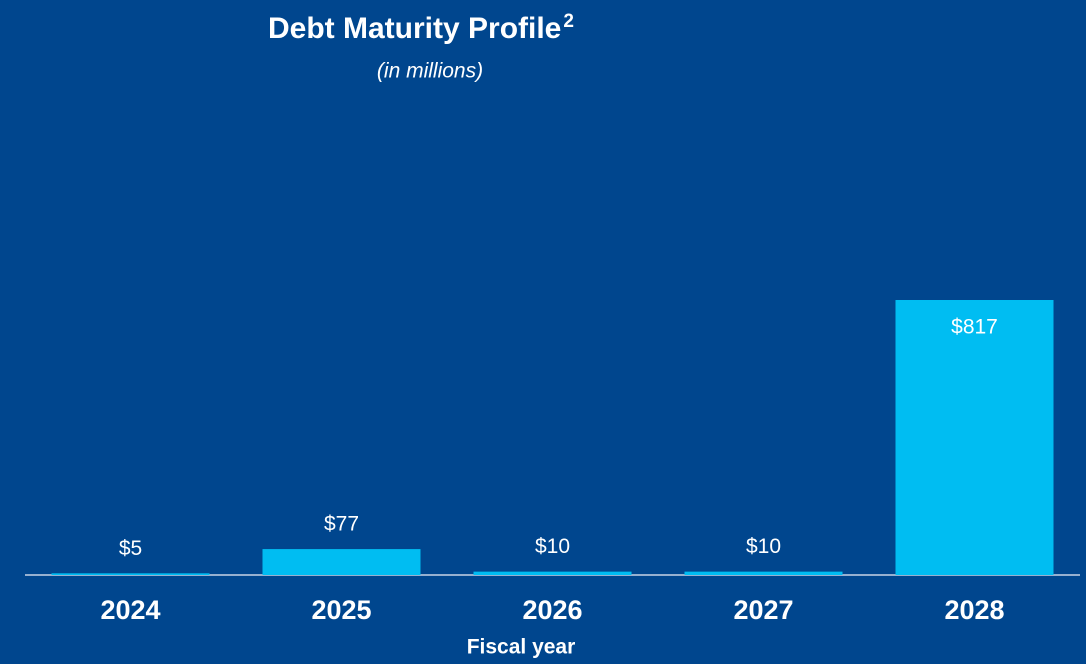 The image size is (1086, 664). What do you see at coordinates (763, 610) in the screenshot?
I see `x-tick-label: 2027` at bounding box center [763, 610].